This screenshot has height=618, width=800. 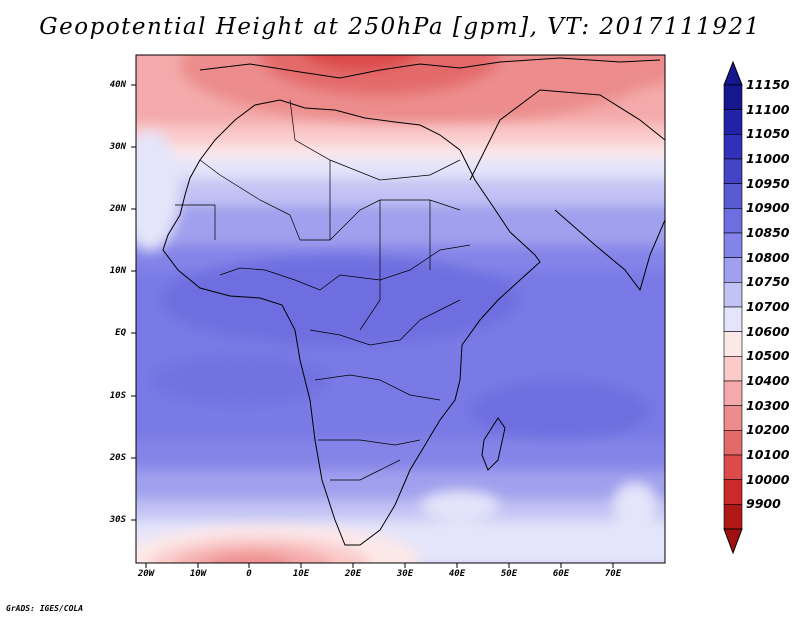 What do you see at coordinates (768, 158) in the screenshot?
I see `colorbar-label: 11000` at bounding box center [768, 158].